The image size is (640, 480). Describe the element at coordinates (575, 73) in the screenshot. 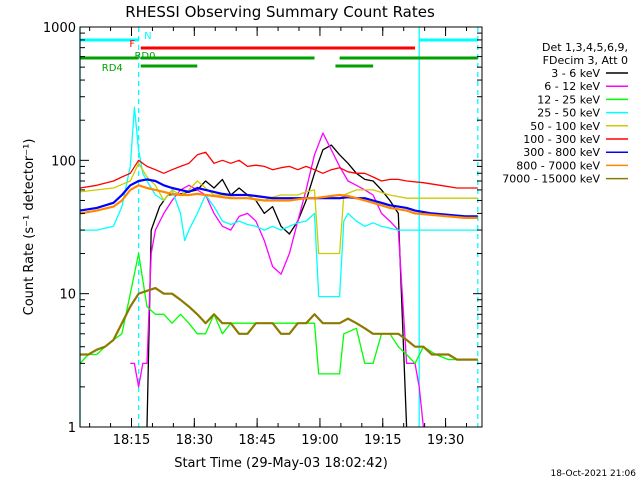

I see `legend-label-0: 3 - 6 keV` at that location.